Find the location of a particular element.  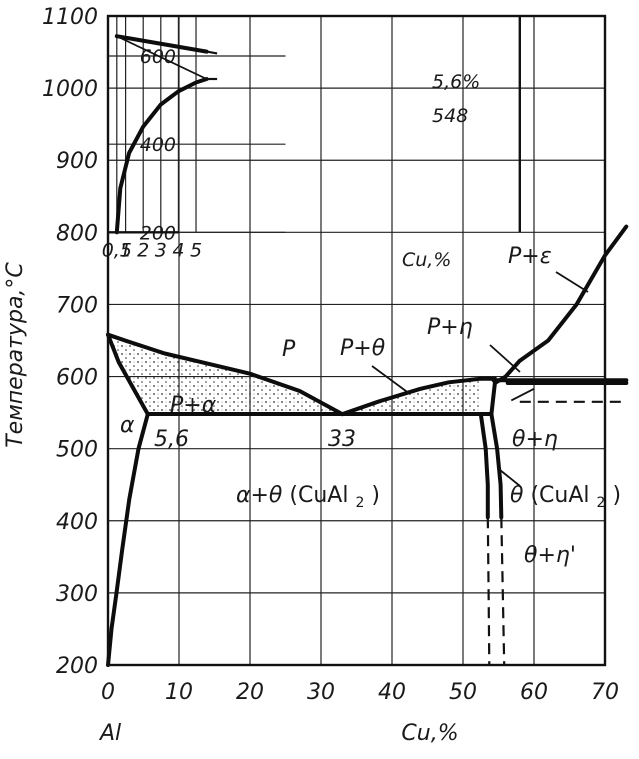

alpha-theta-formula: (CuAl is located at coordinates (318, 495).